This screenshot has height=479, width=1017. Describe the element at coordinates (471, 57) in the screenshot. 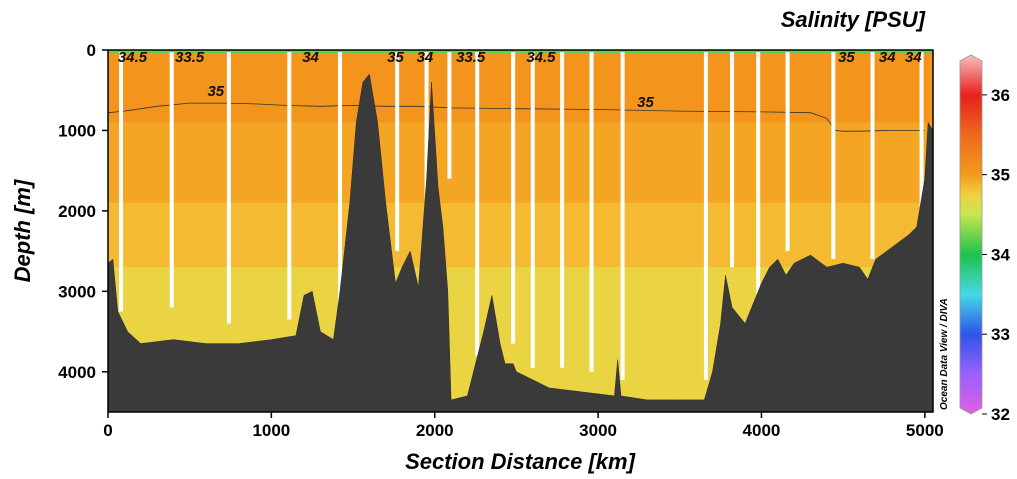

I see `contour-label-5: 33.5` at that location.